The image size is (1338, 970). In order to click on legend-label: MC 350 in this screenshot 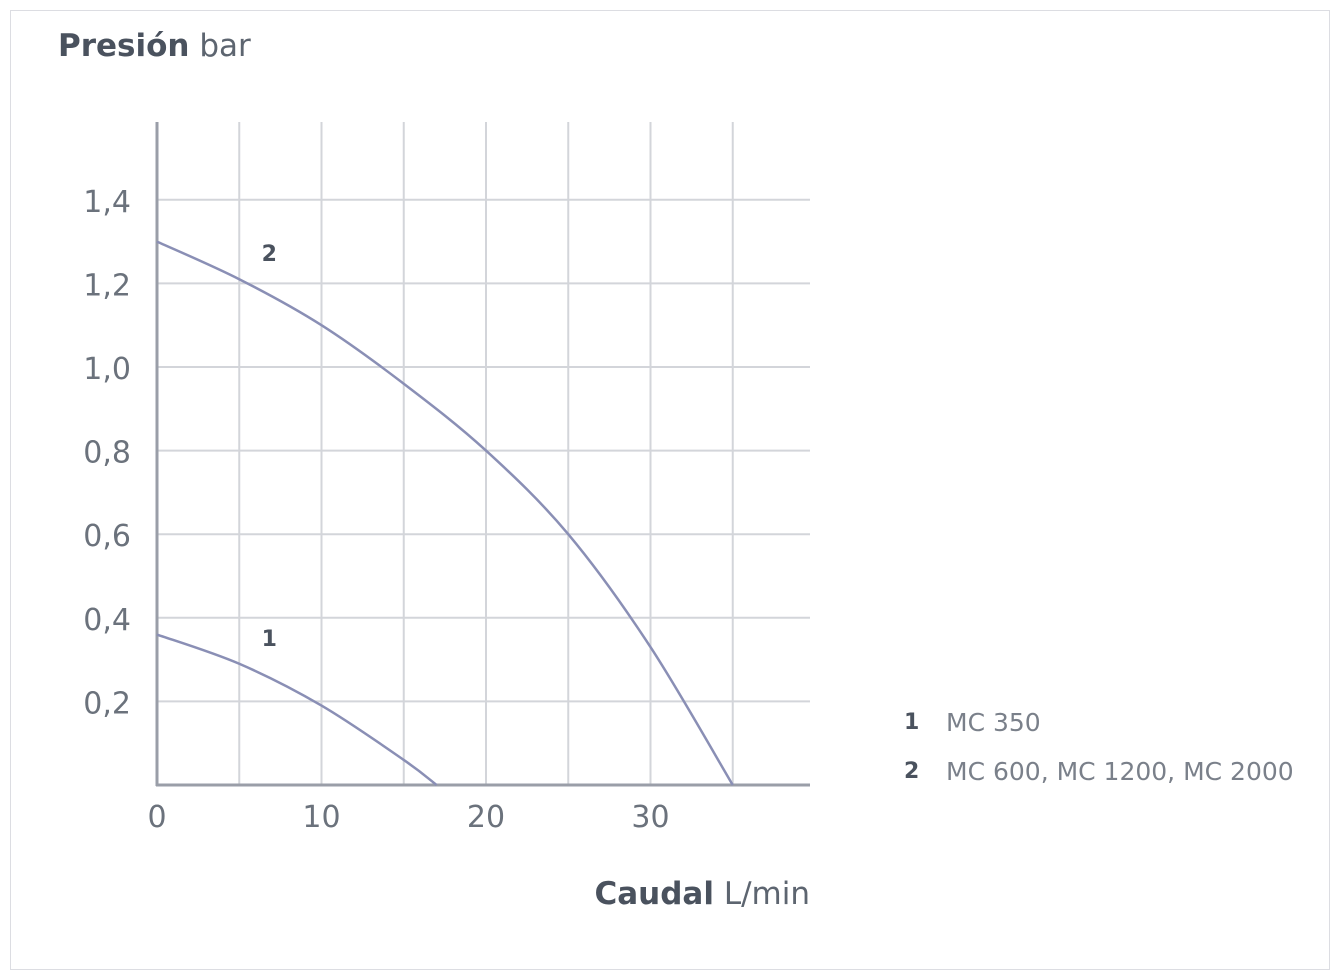, I will do `click(993, 722)`.